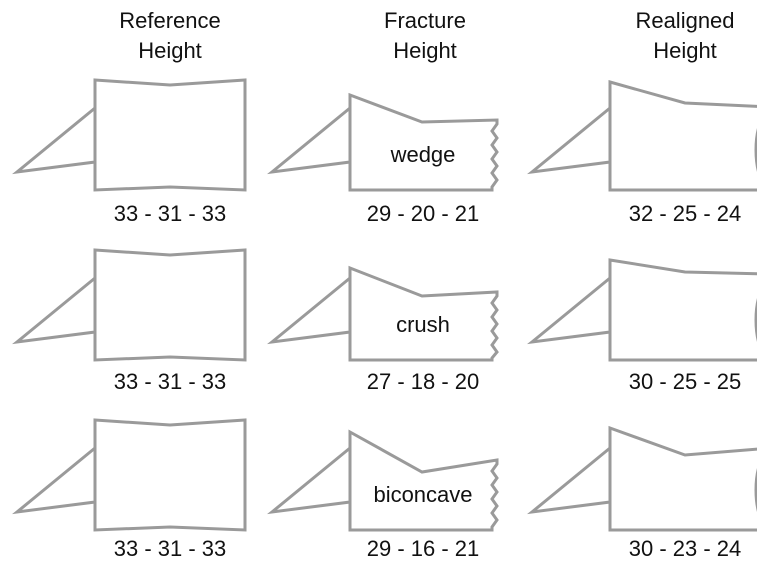 Image resolution: width=757 pixels, height=567 pixels. Describe the element at coordinates (685, 548) in the screenshot. I see `realigned-heights: 30 - 23 - 24` at that location.